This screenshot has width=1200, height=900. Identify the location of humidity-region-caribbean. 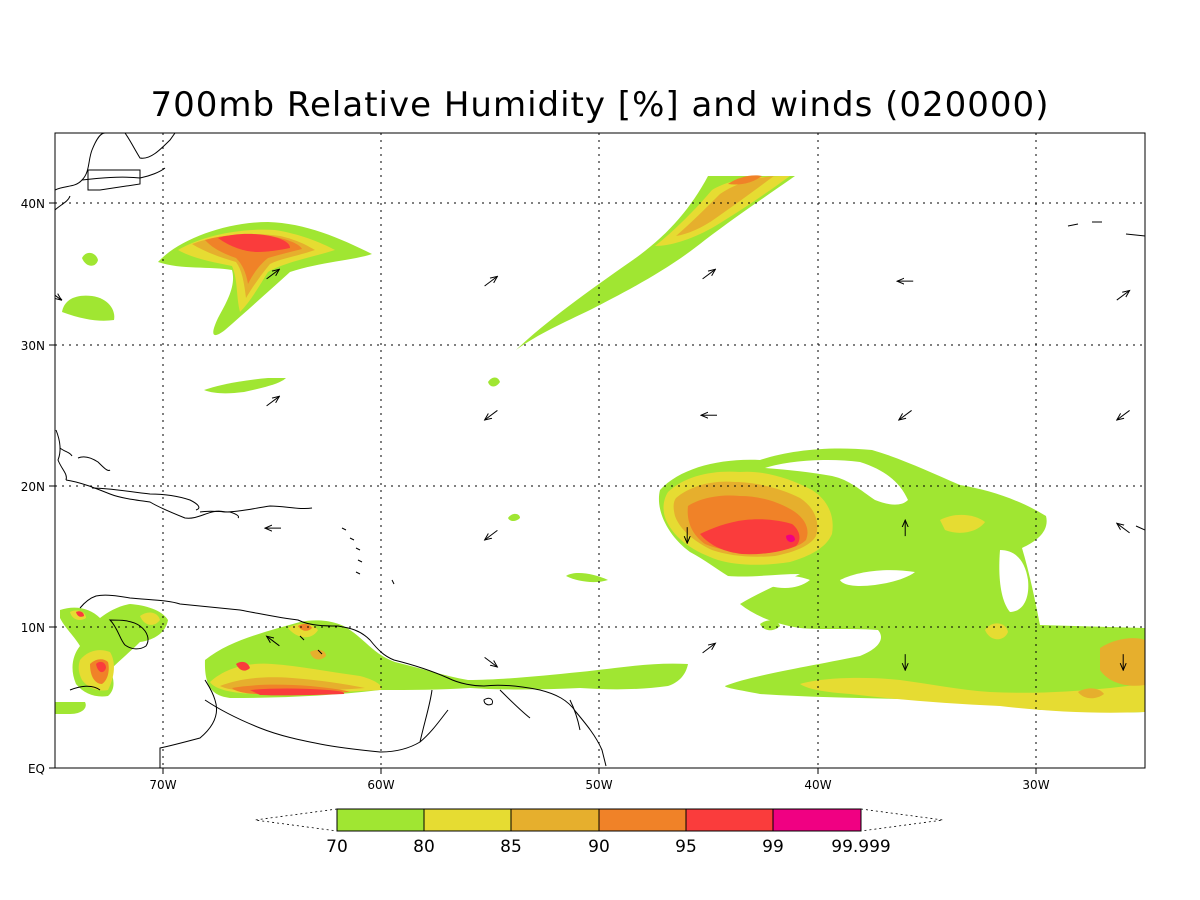
(372, 659).